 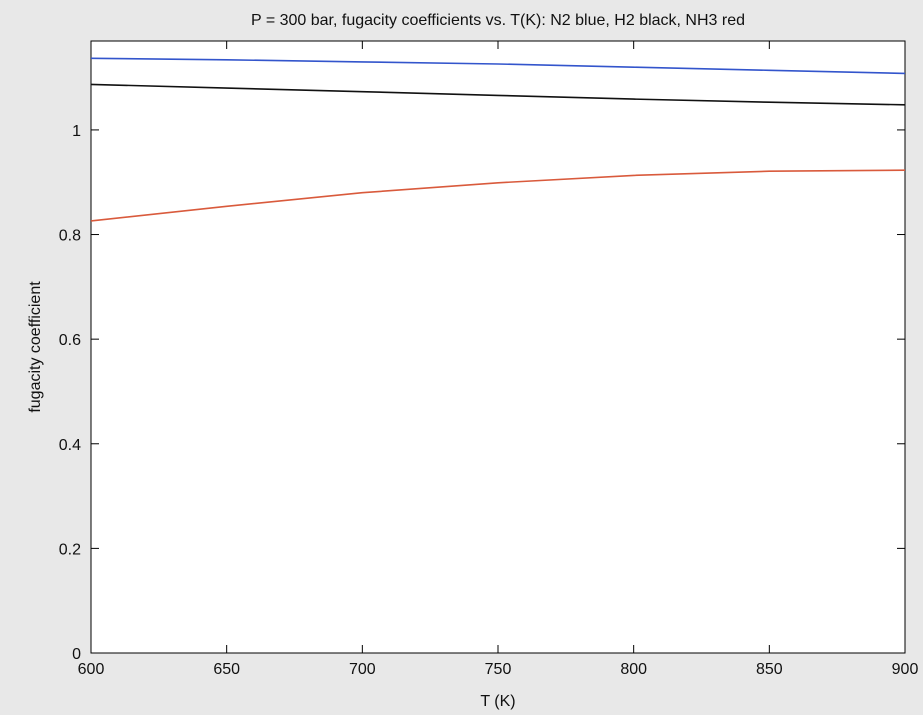 I want to click on x-tick-label: 600, so click(x=91, y=669).